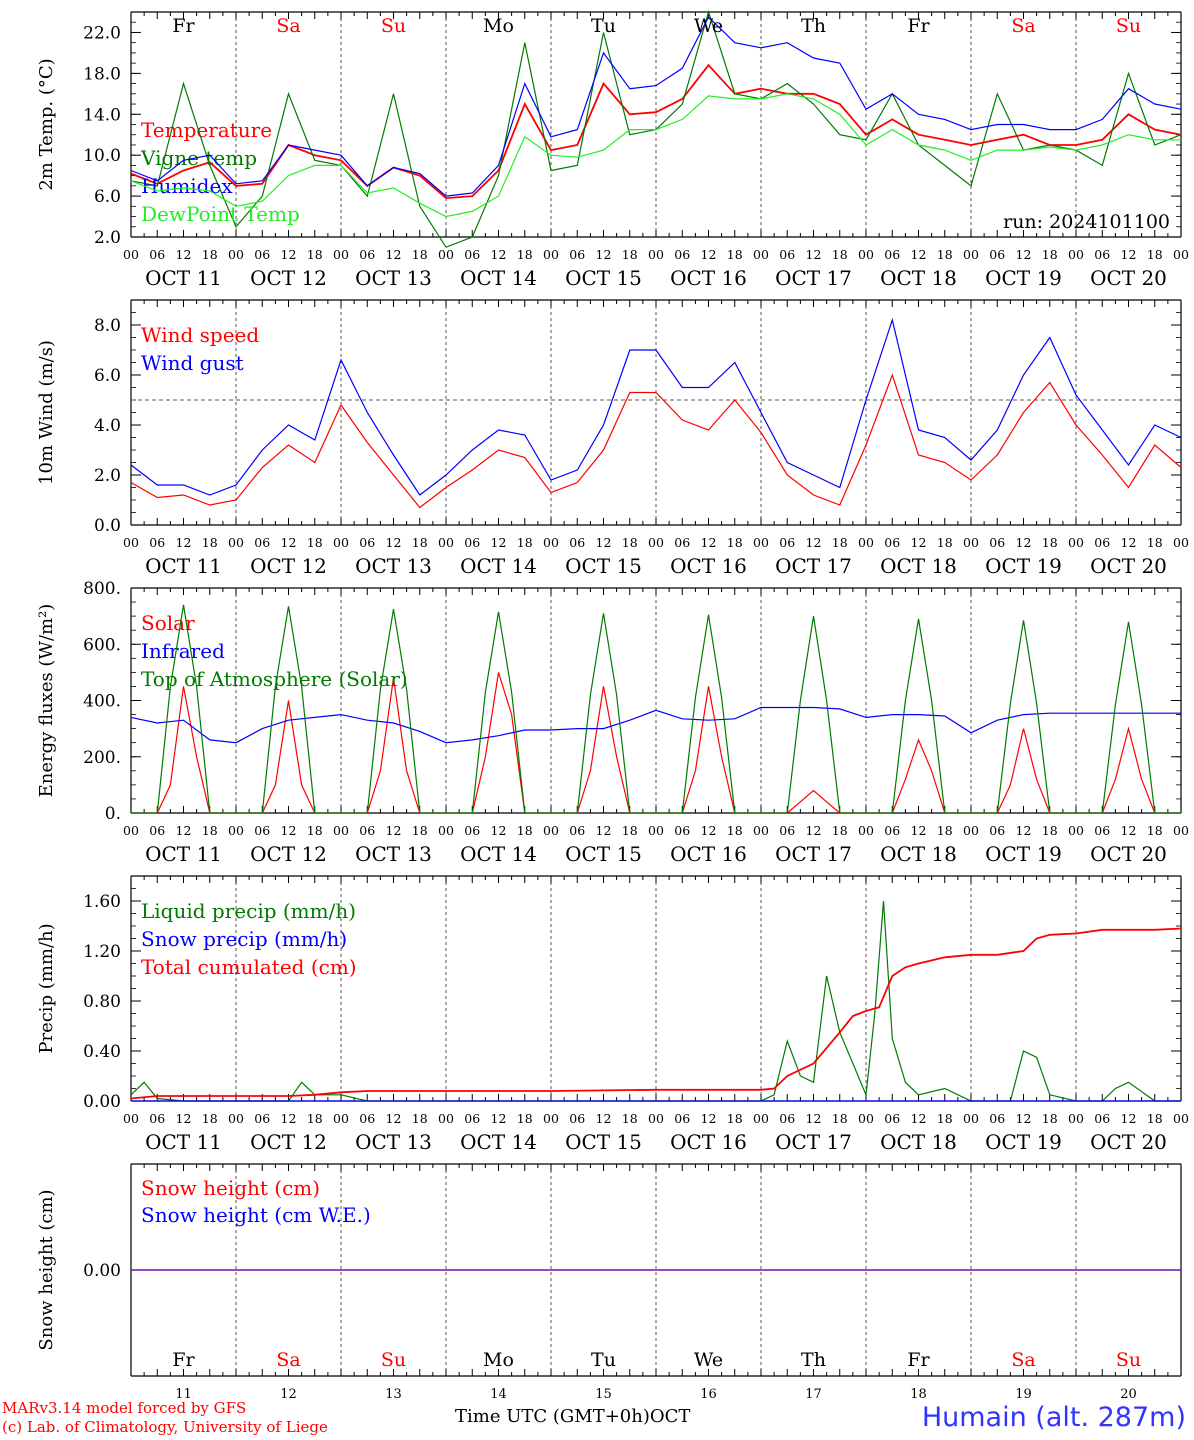 This screenshot has height=1440, width=1194. I want to click on y-axis-label: 10m Wind (m/s), so click(46, 412).